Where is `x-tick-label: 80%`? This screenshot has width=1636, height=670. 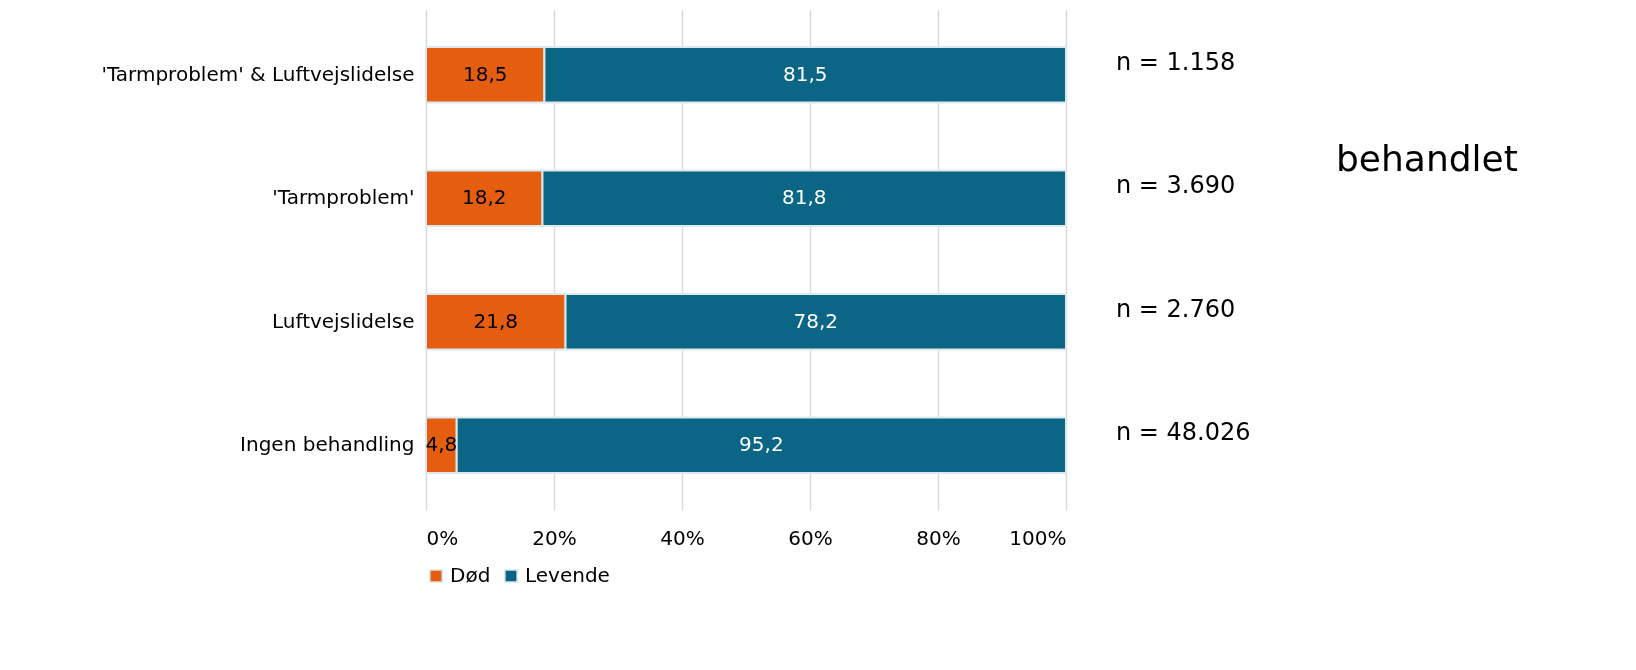 x-tick-label: 80% is located at coordinates (938, 537).